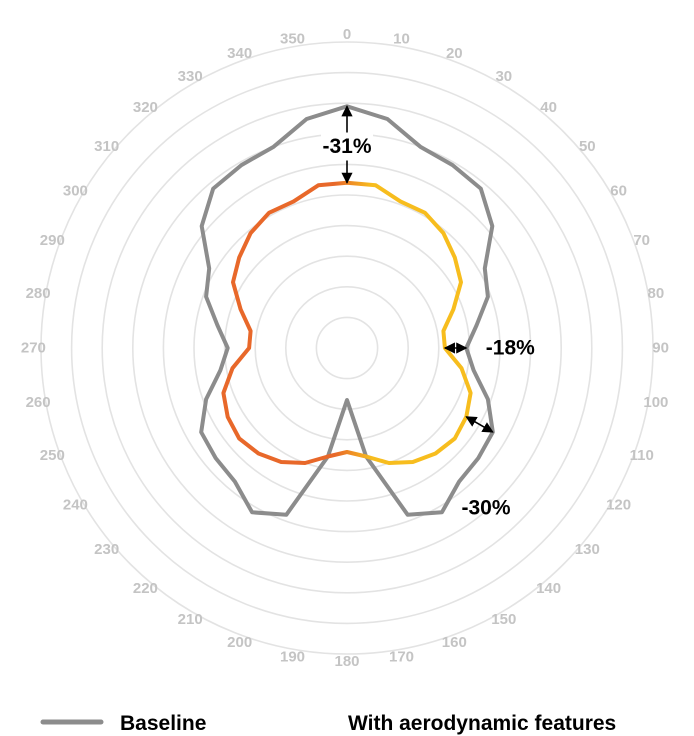 This screenshot has width=694, height=736. Describe the element at coordinates (503, 619) in the screenshot. I see `angle-label: 150` at that location.